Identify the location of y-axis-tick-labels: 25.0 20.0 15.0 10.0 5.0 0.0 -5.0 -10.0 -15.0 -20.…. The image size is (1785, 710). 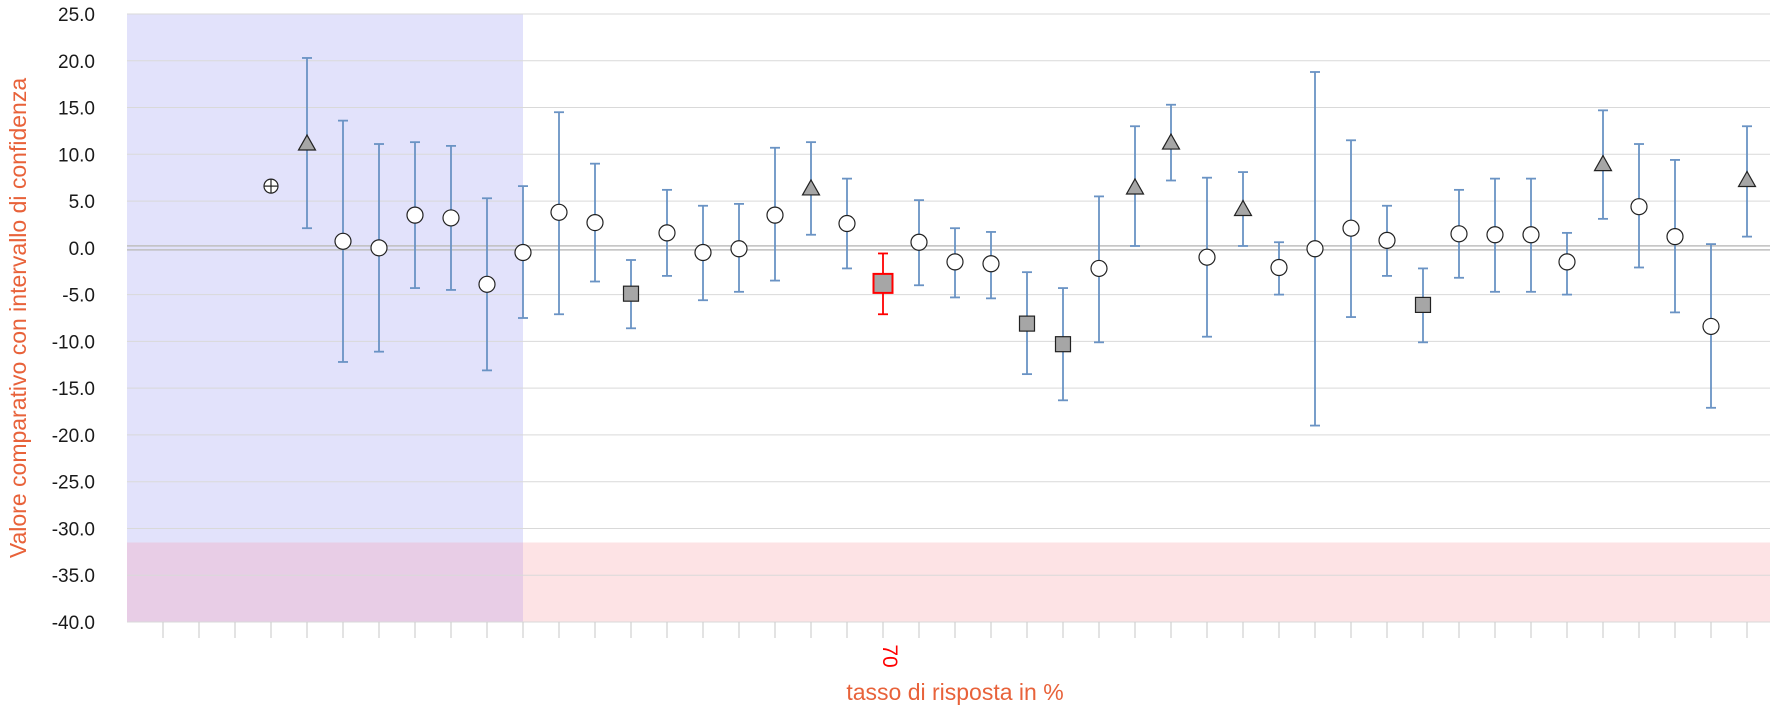
(73, 319).